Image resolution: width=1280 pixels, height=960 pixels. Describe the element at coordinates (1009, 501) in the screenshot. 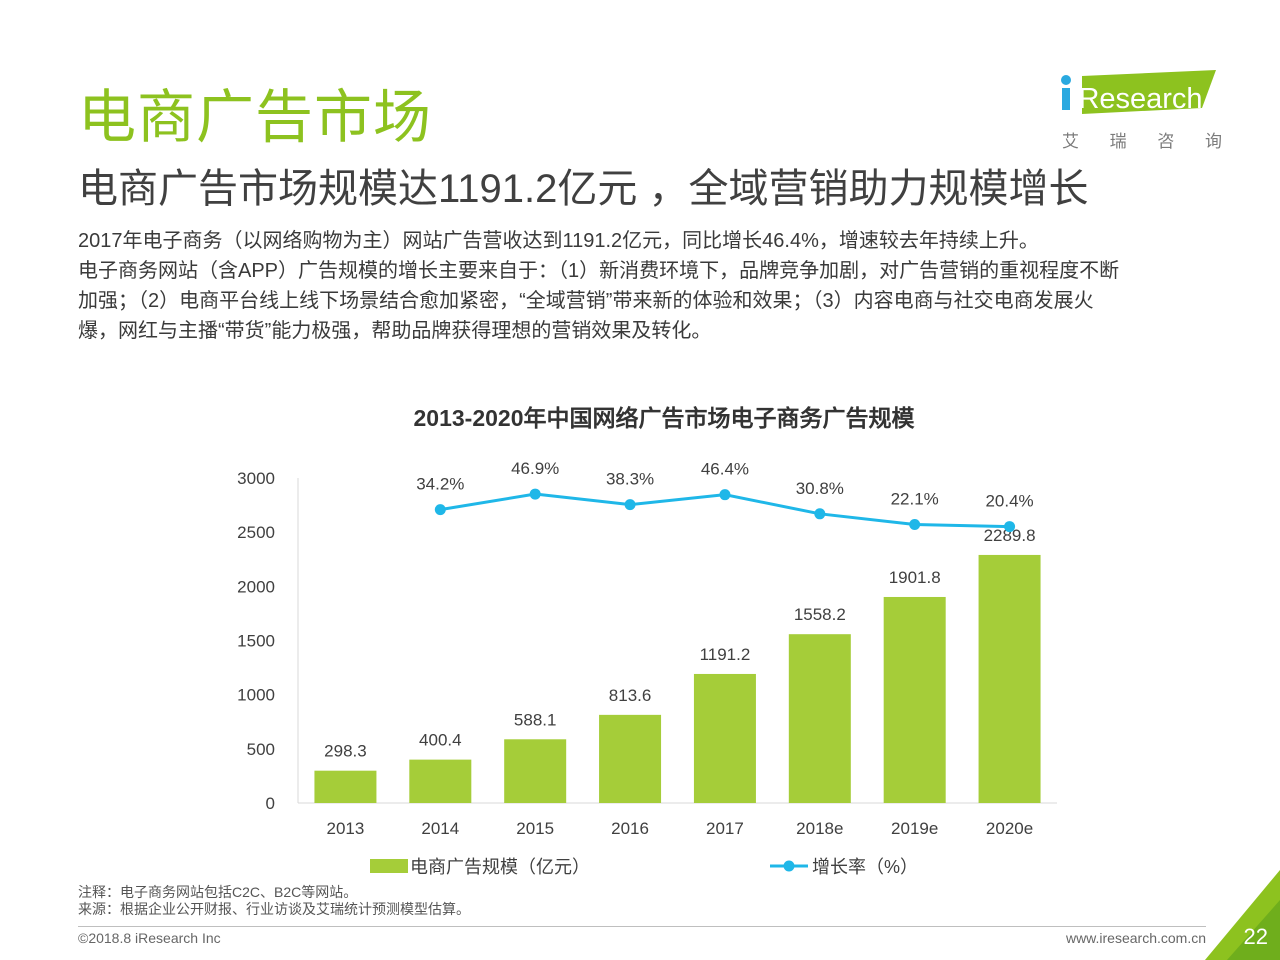

I see `growth-rate-label: 20.4%` at that location.